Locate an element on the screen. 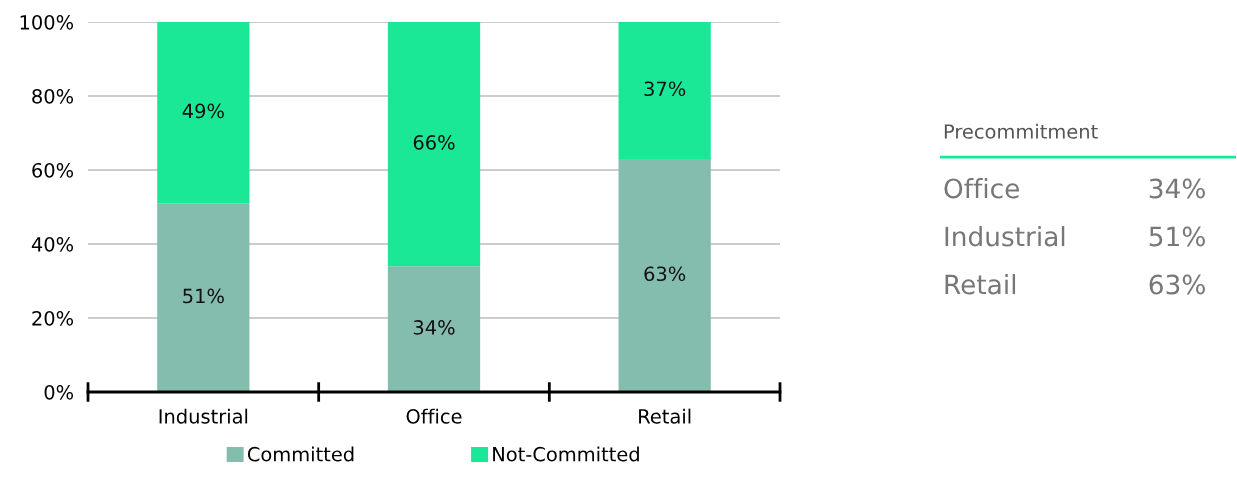  text: Office is located at coordinates (981, 188).